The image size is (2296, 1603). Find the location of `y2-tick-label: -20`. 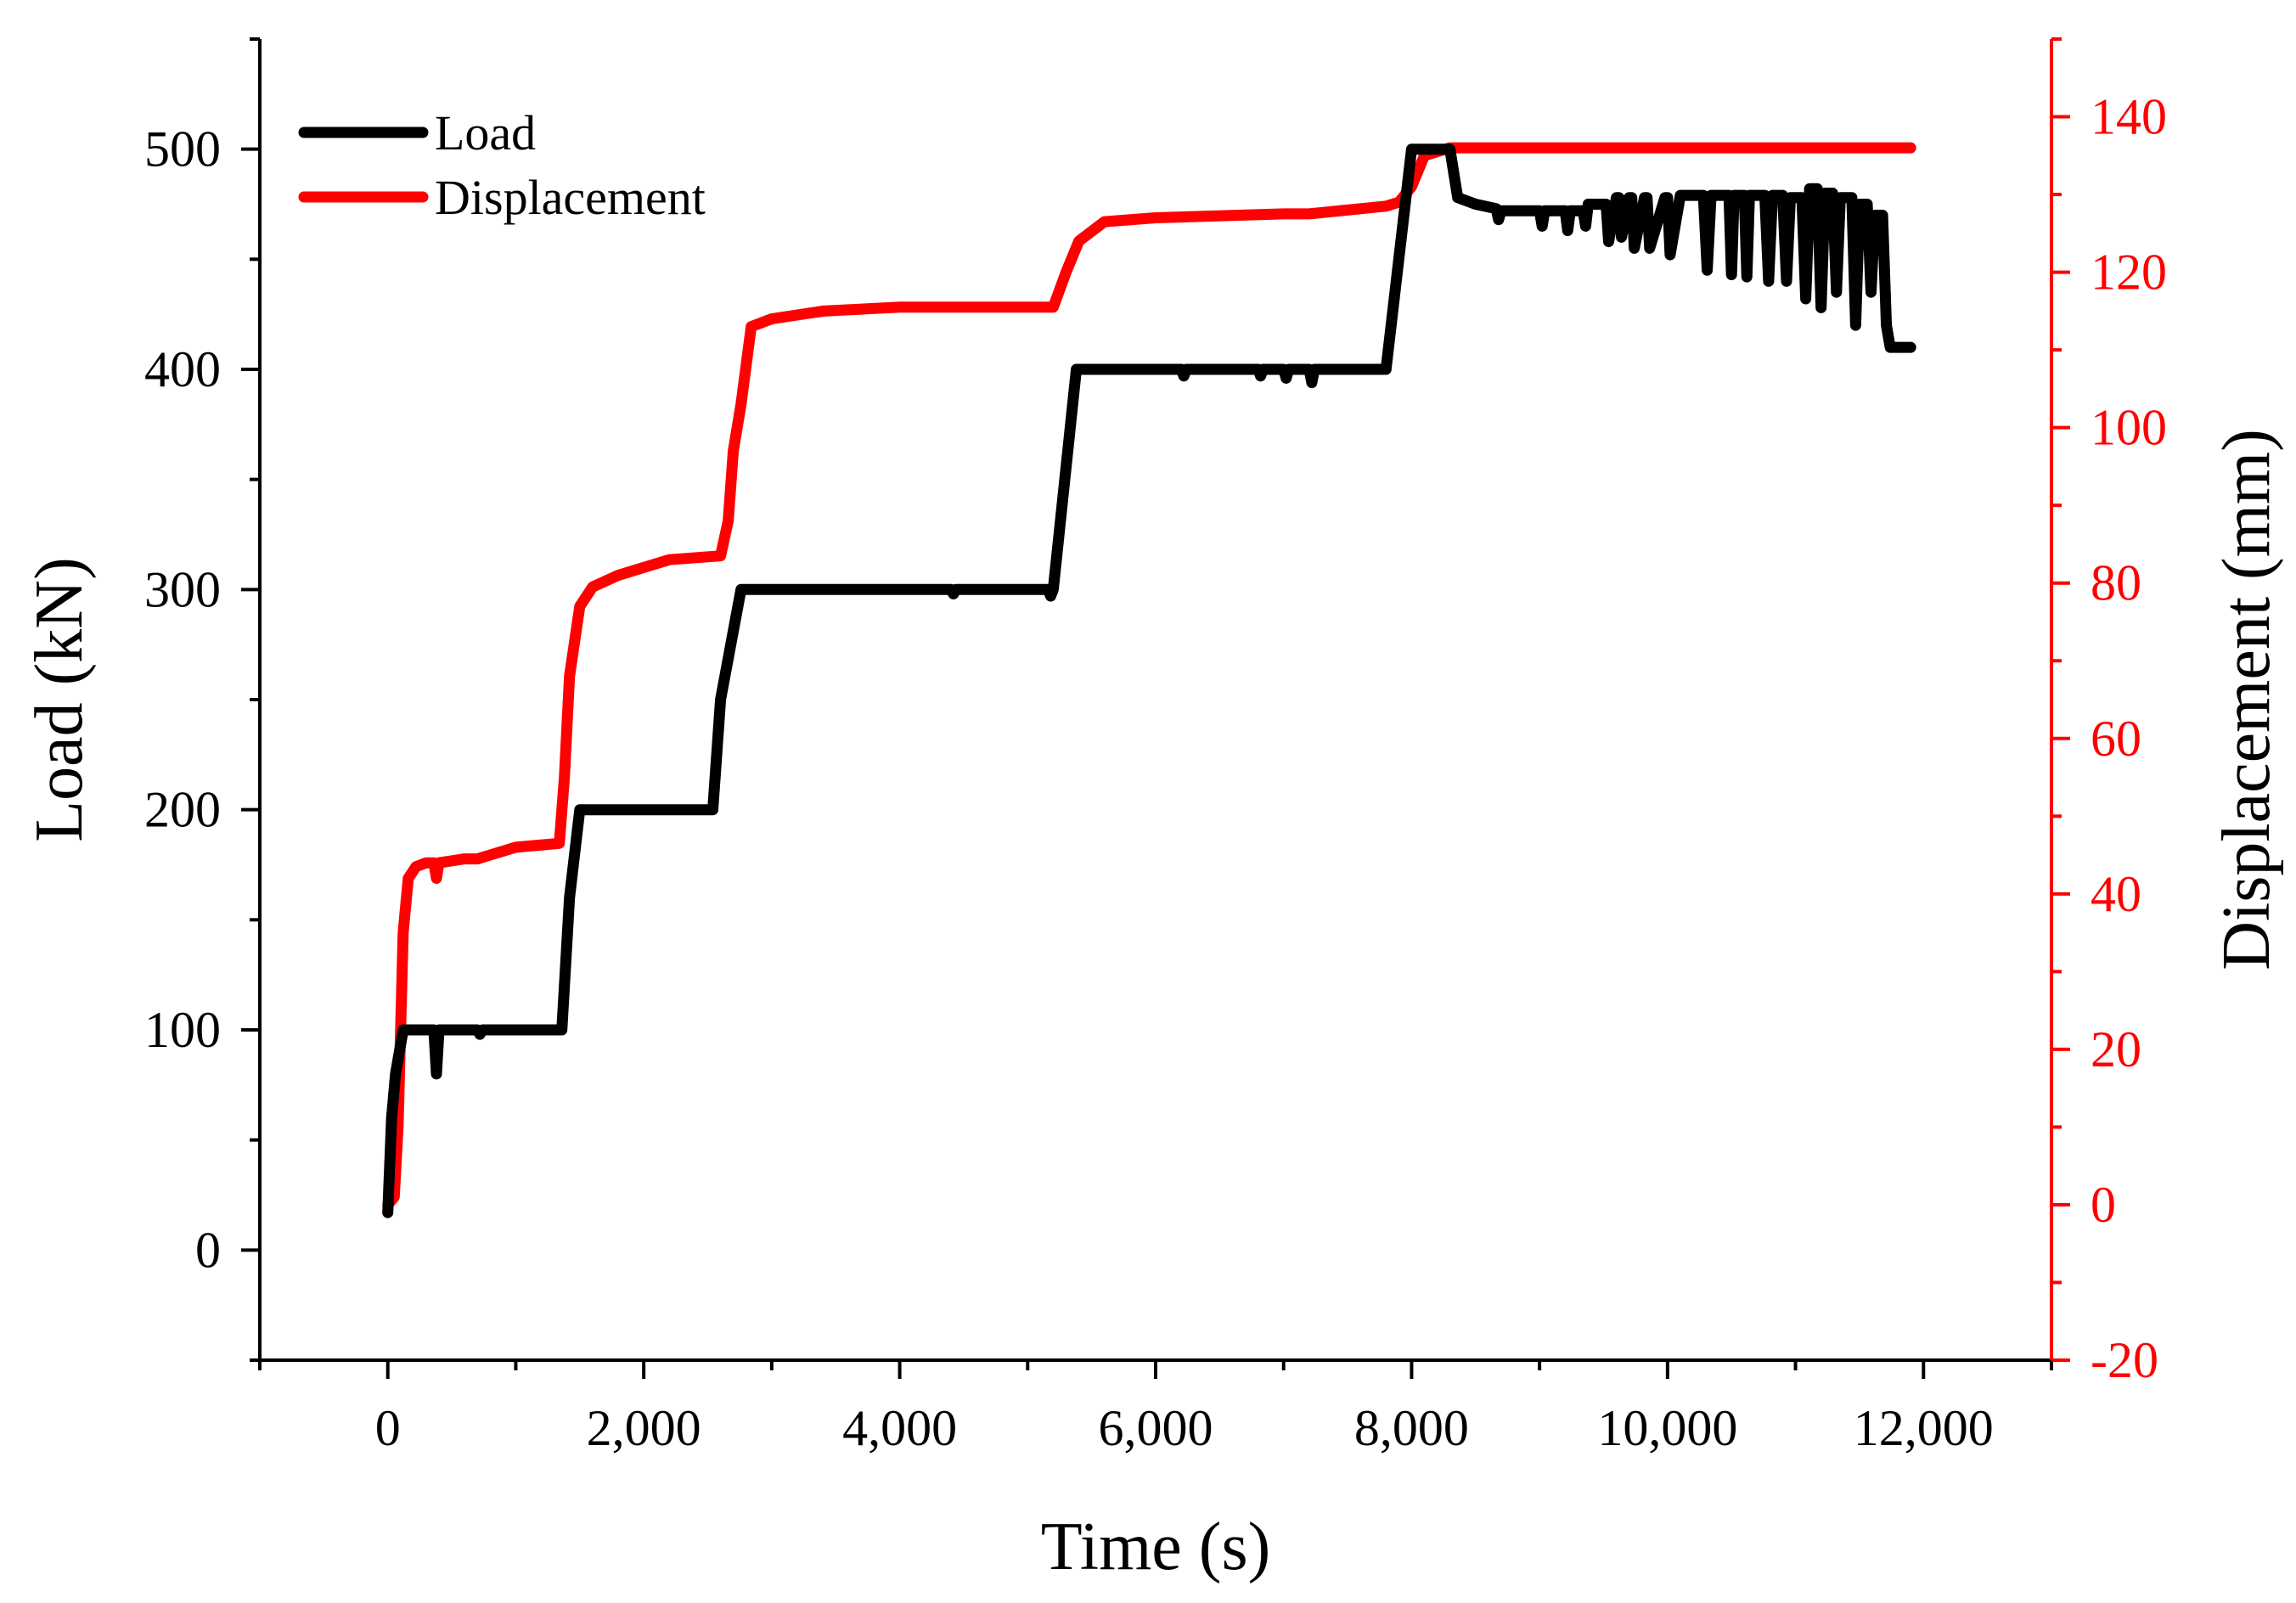

y2-tick-label: -20 is located at coordinates (2124, 1360).